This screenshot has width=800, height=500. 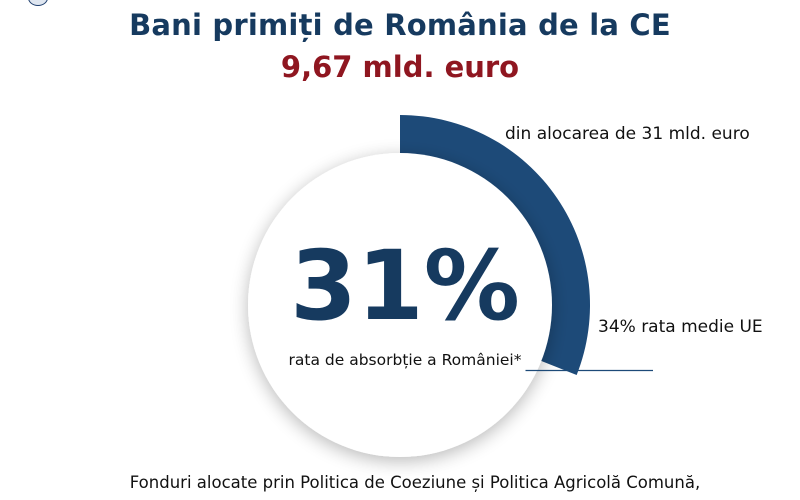 What do you see at coordinates (627, 134) in the screenshot?
I see `allocation-annotation: din alocarea de 31 mld. euro` at bounding box center [627, 134].